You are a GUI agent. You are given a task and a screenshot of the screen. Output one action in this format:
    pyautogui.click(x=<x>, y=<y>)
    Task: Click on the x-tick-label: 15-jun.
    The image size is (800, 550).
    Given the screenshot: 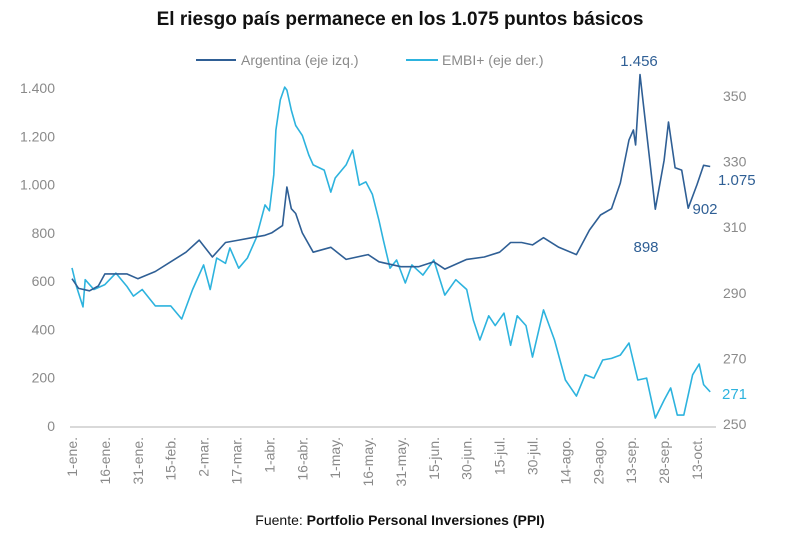 What is the action you would take?
    pyautogui.click(x=434, y=458)
    